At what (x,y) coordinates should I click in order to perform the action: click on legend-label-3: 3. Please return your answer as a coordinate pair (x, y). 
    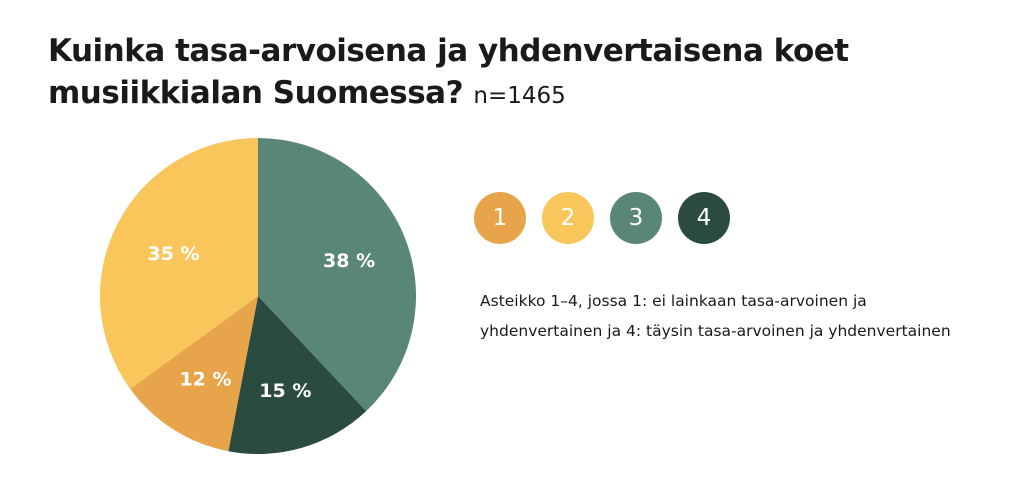
    Looking at the image, I should click on (636, 218).